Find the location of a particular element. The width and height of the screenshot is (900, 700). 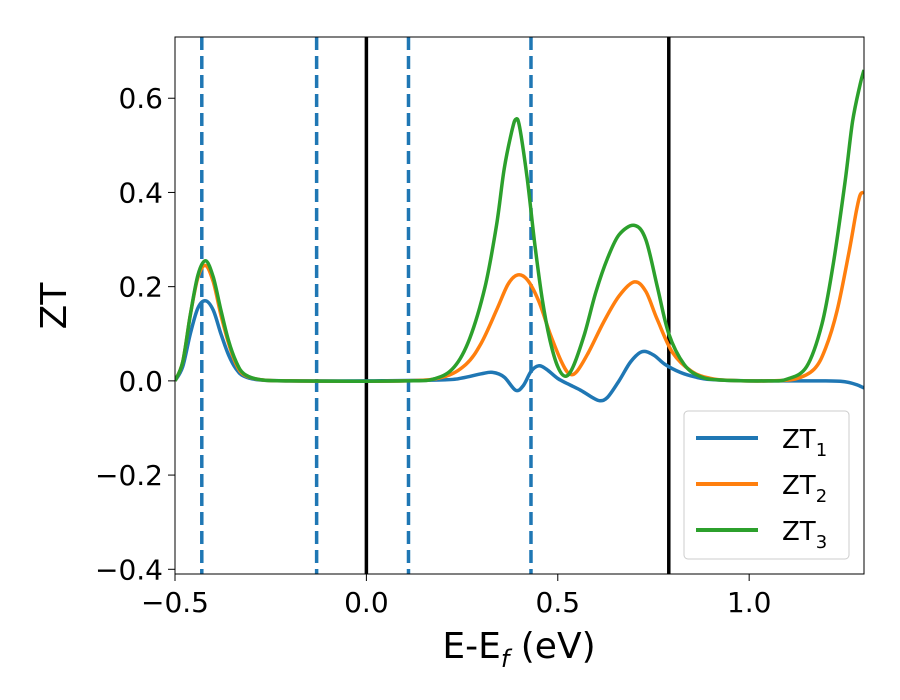

x-axis-title-suffix: (eV) is located at coordinates (552, 646).